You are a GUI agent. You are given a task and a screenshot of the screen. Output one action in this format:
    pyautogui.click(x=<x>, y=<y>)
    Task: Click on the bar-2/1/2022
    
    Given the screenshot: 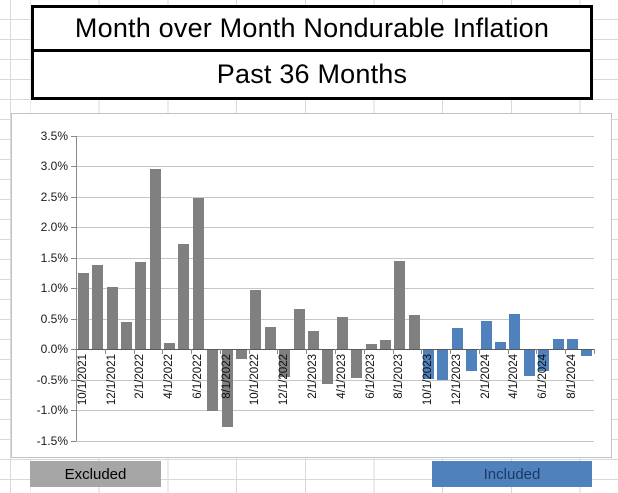 What is the action you would take?
    pyautogui.click(x=141, y=305)
    